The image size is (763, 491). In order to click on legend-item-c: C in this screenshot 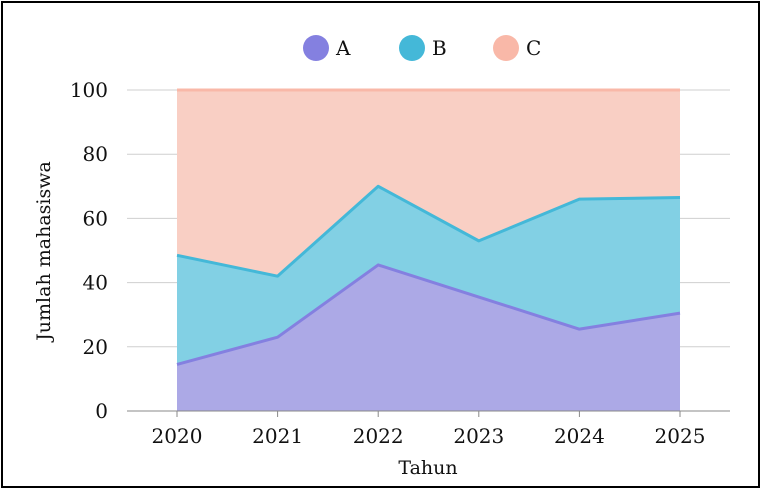, I will do `click(517, 48)`.